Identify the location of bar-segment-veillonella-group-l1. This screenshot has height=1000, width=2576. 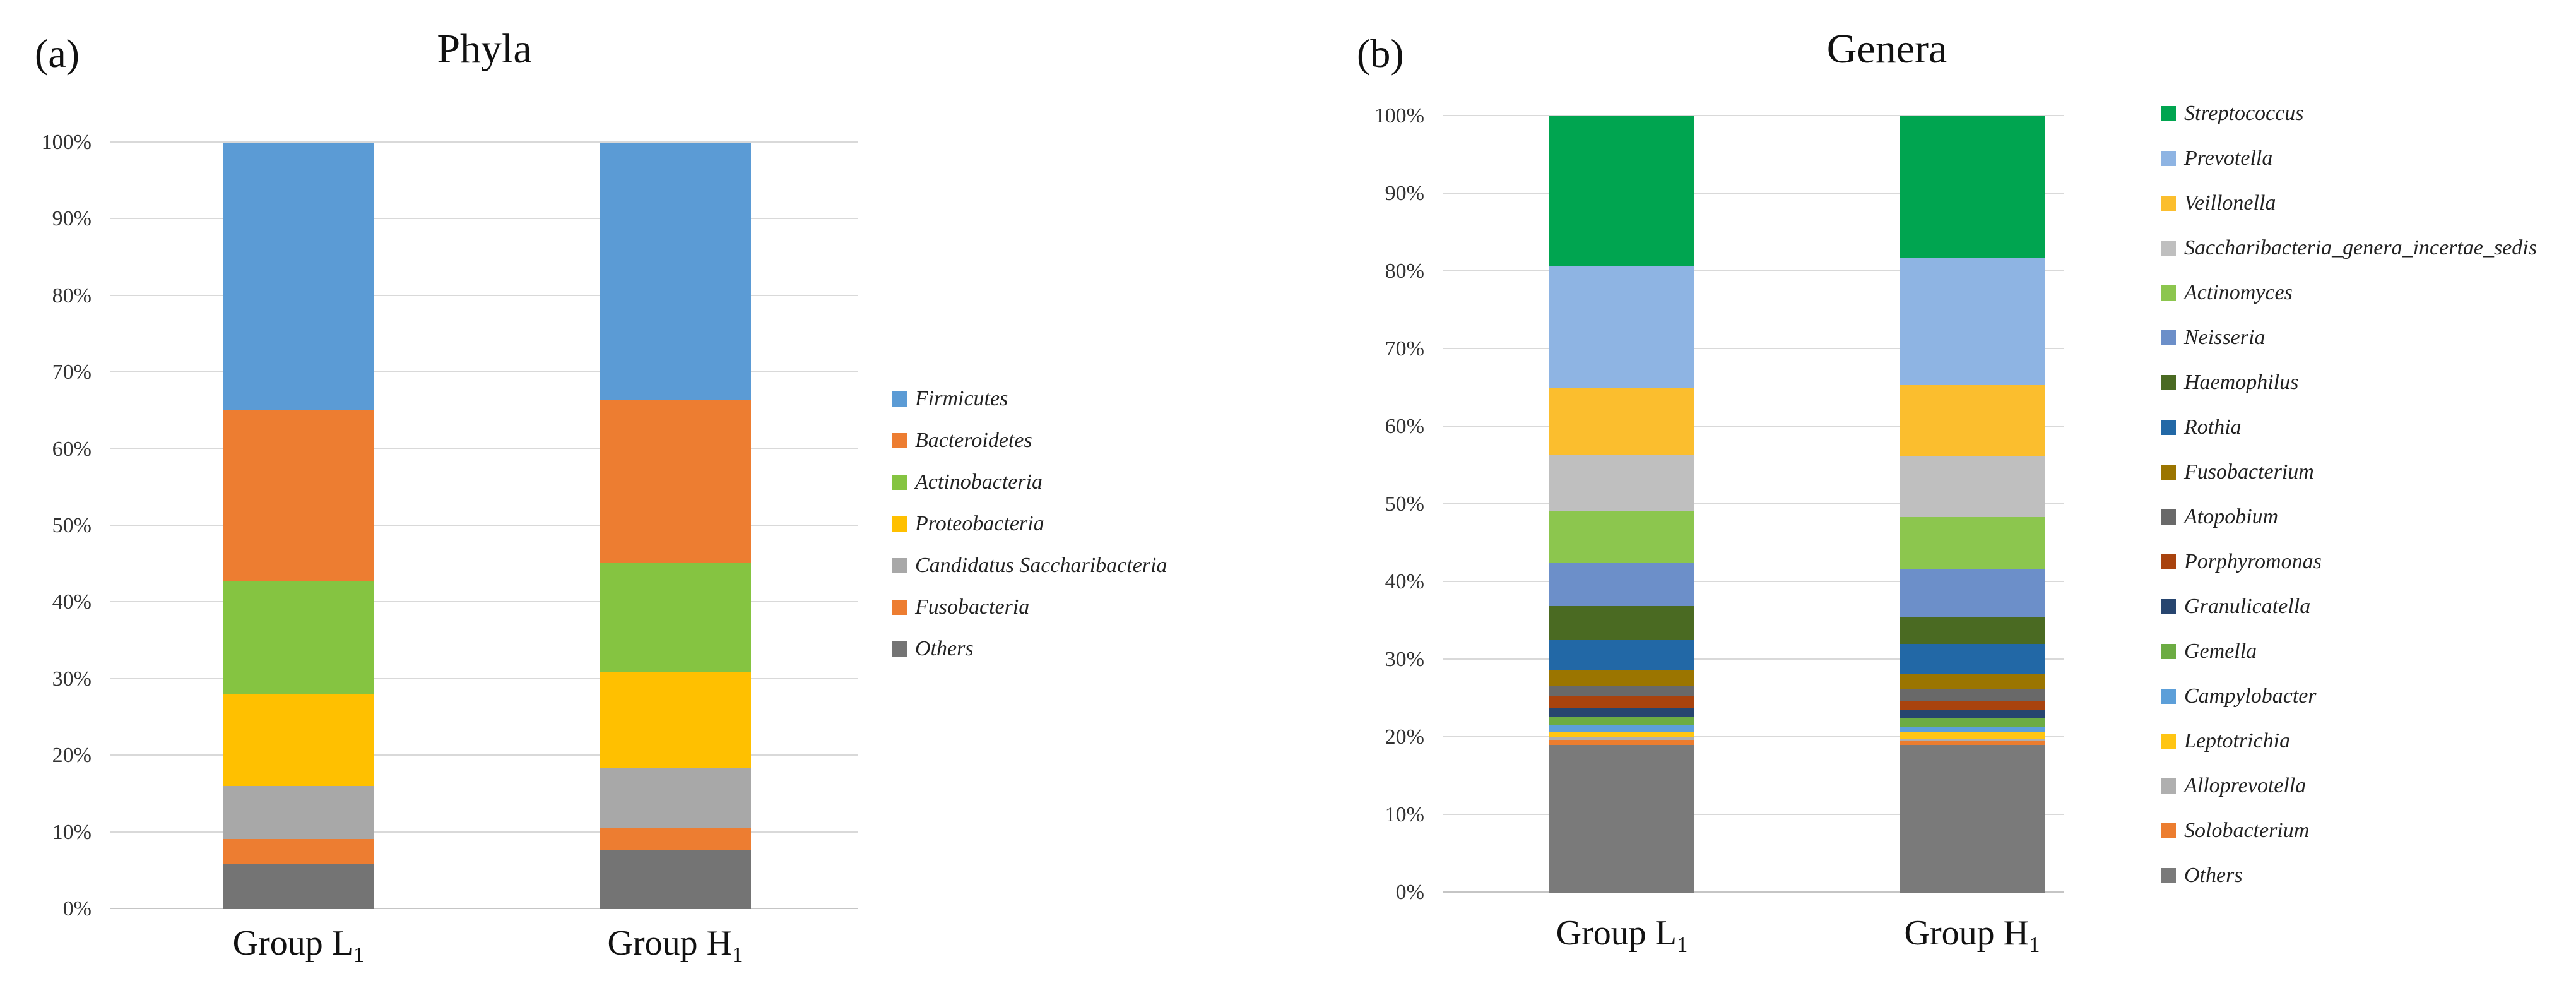
(1621, 421).